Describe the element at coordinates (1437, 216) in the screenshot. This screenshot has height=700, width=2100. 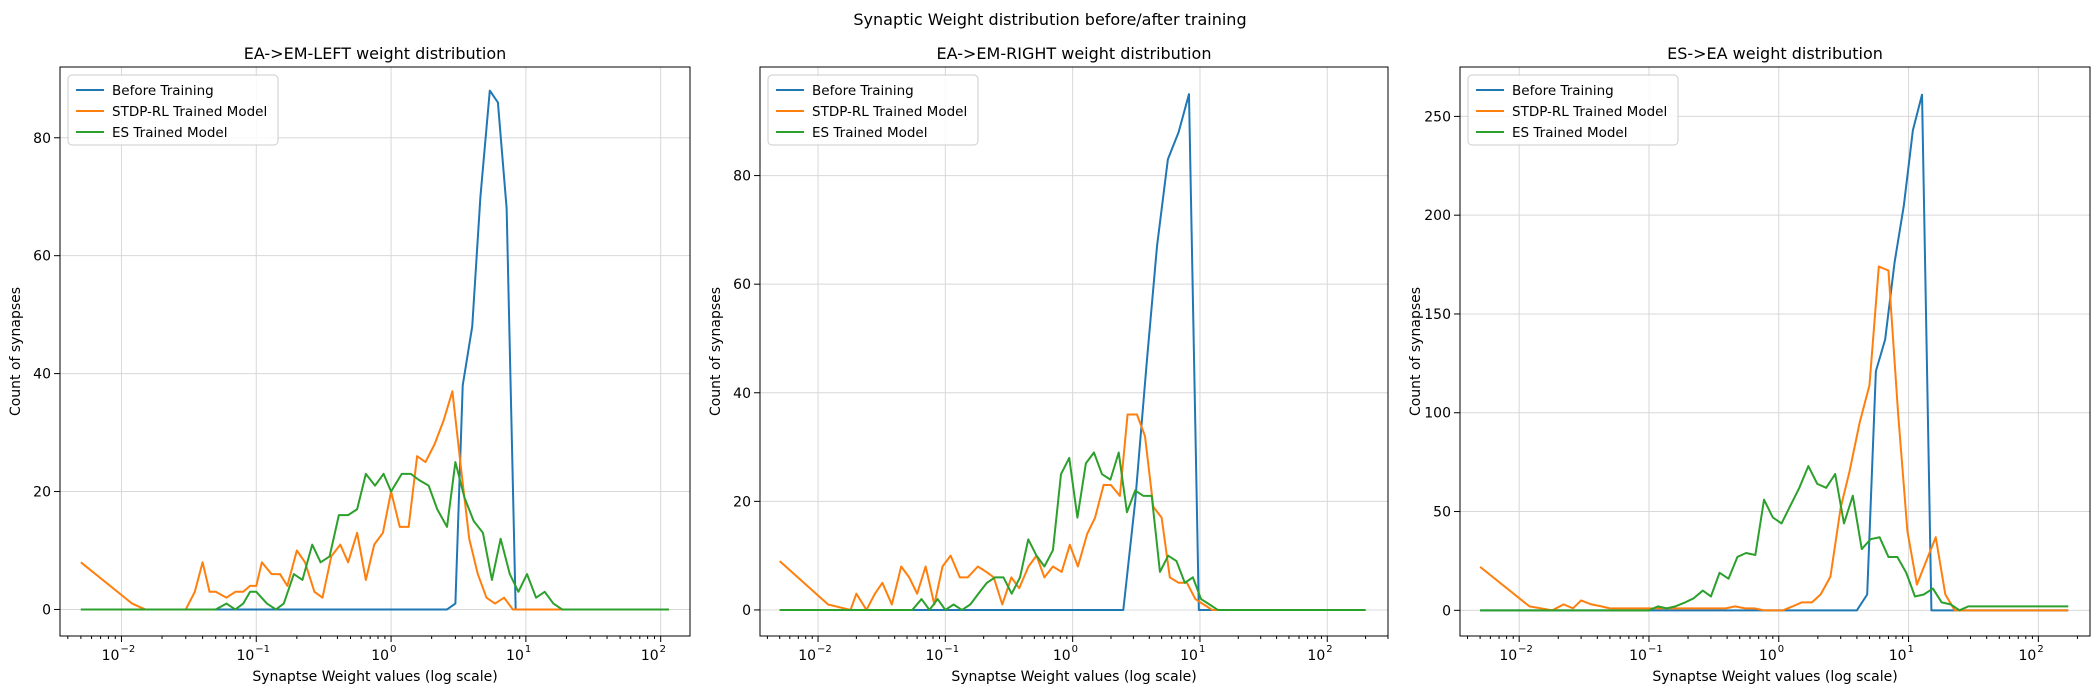
I see `y-tick-label: 200` at that location.